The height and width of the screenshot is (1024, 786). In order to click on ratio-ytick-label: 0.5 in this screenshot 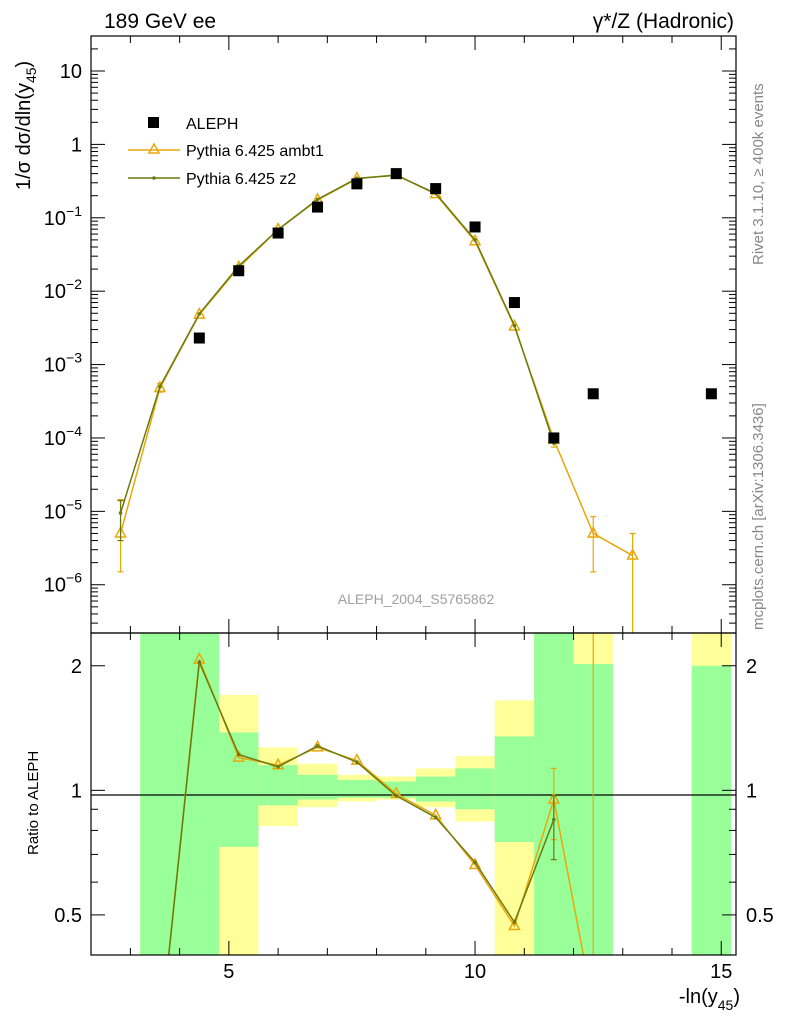, I will do `click(68, 916)`.